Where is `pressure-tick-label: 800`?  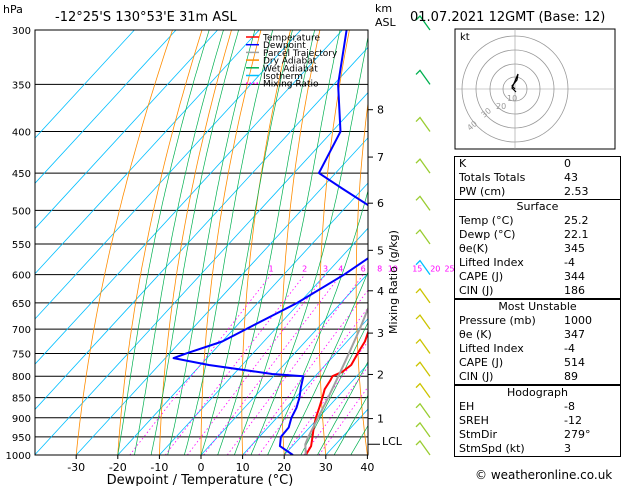
pressure-tick-label: 800 is located at coordinates (21, 377).